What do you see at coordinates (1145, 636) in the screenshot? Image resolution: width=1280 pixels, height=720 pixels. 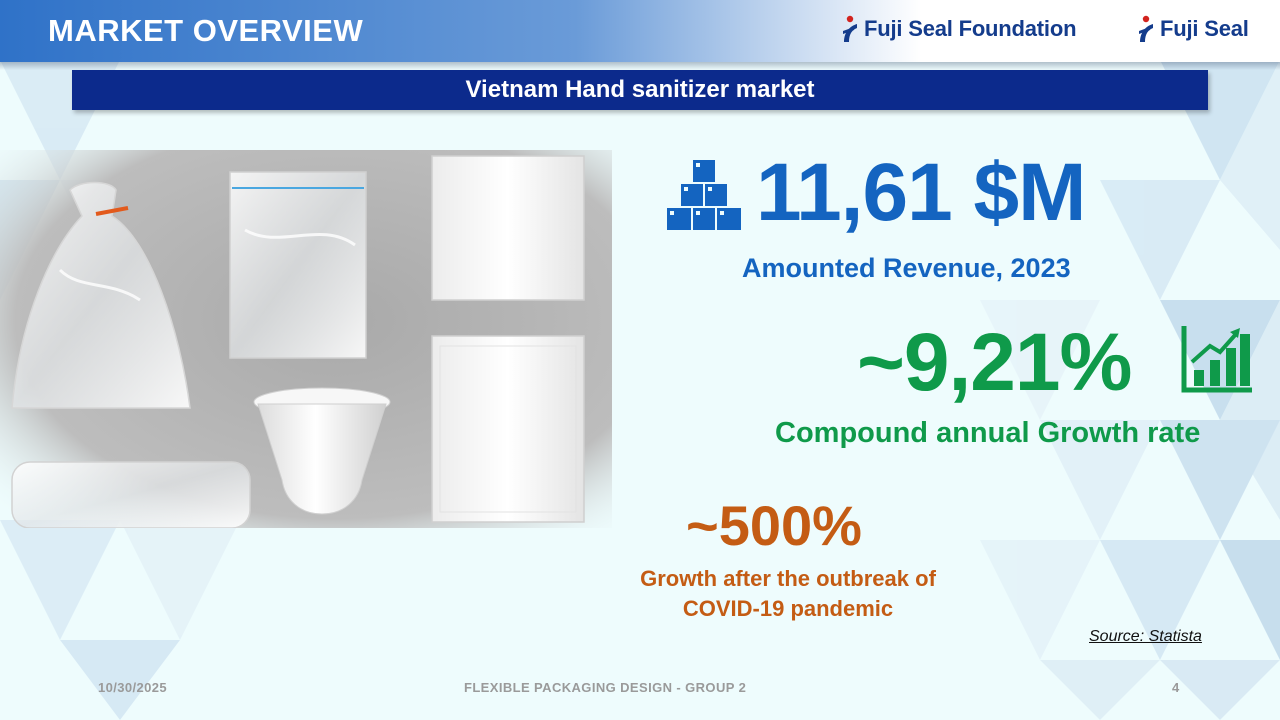 I see `source-citation: Source: Statista` at bounding box center [1145, 636].